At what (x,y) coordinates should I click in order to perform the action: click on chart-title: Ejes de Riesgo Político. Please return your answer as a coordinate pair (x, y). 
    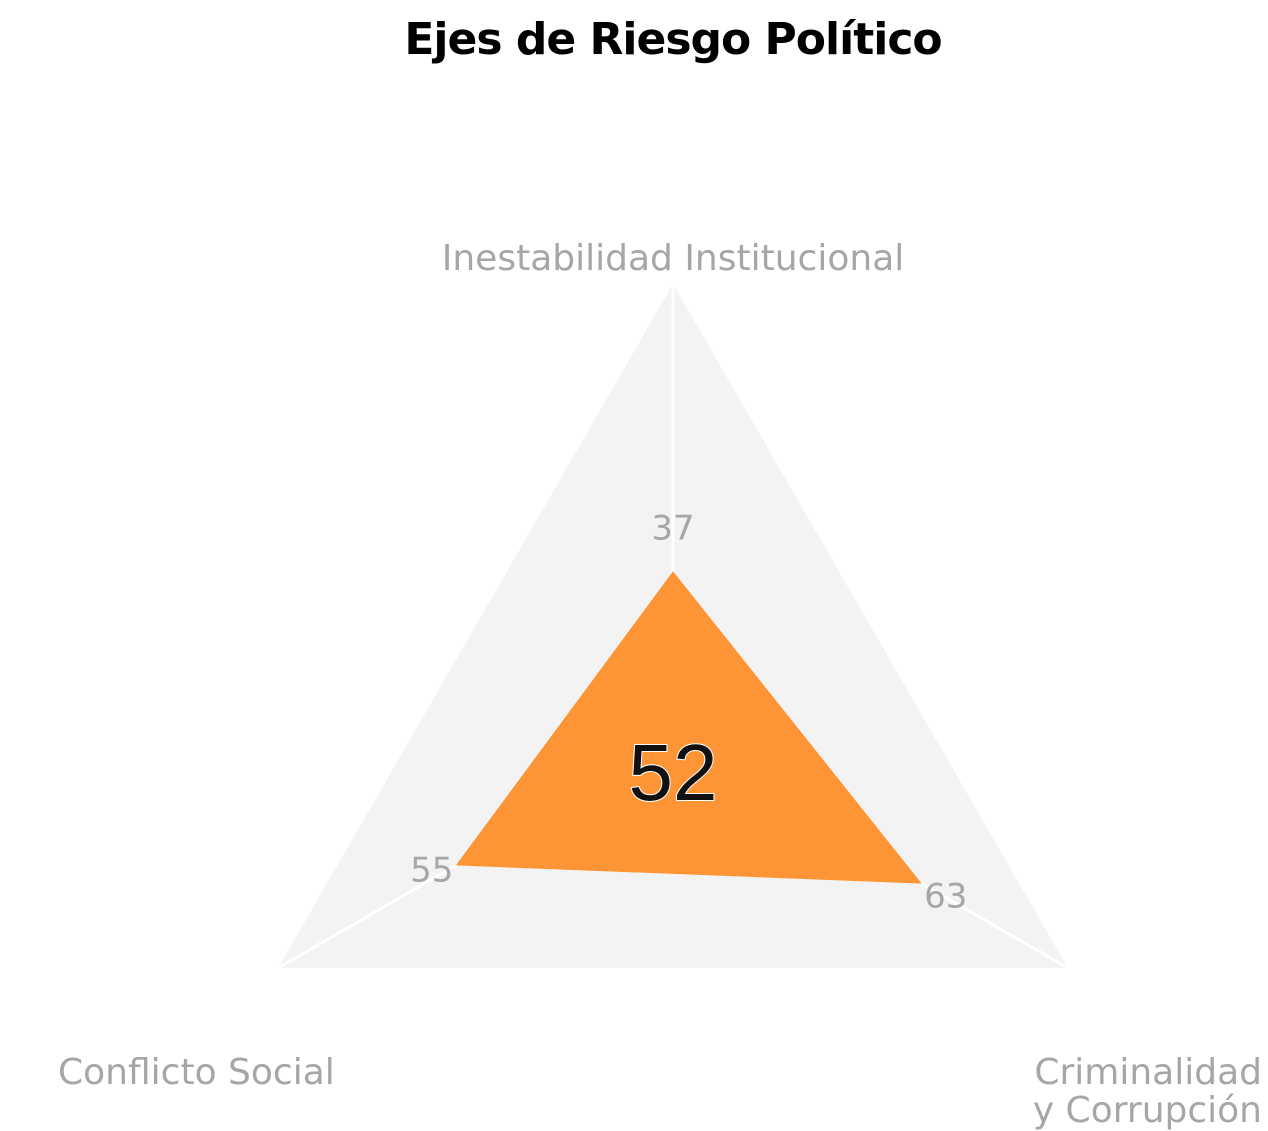
    Looking at the image, I should click on (673, 39).